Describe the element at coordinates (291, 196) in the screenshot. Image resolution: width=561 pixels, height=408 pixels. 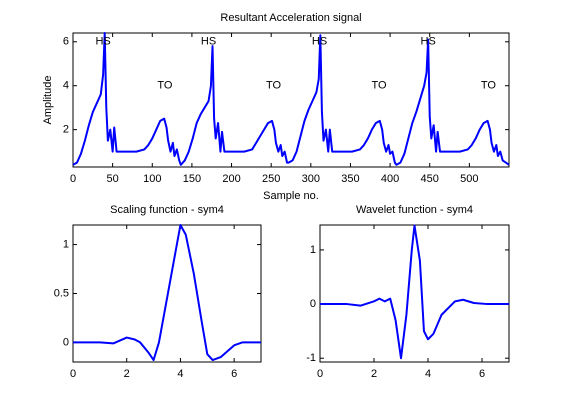
I see `x-axis-label: Sample no.` at that location.